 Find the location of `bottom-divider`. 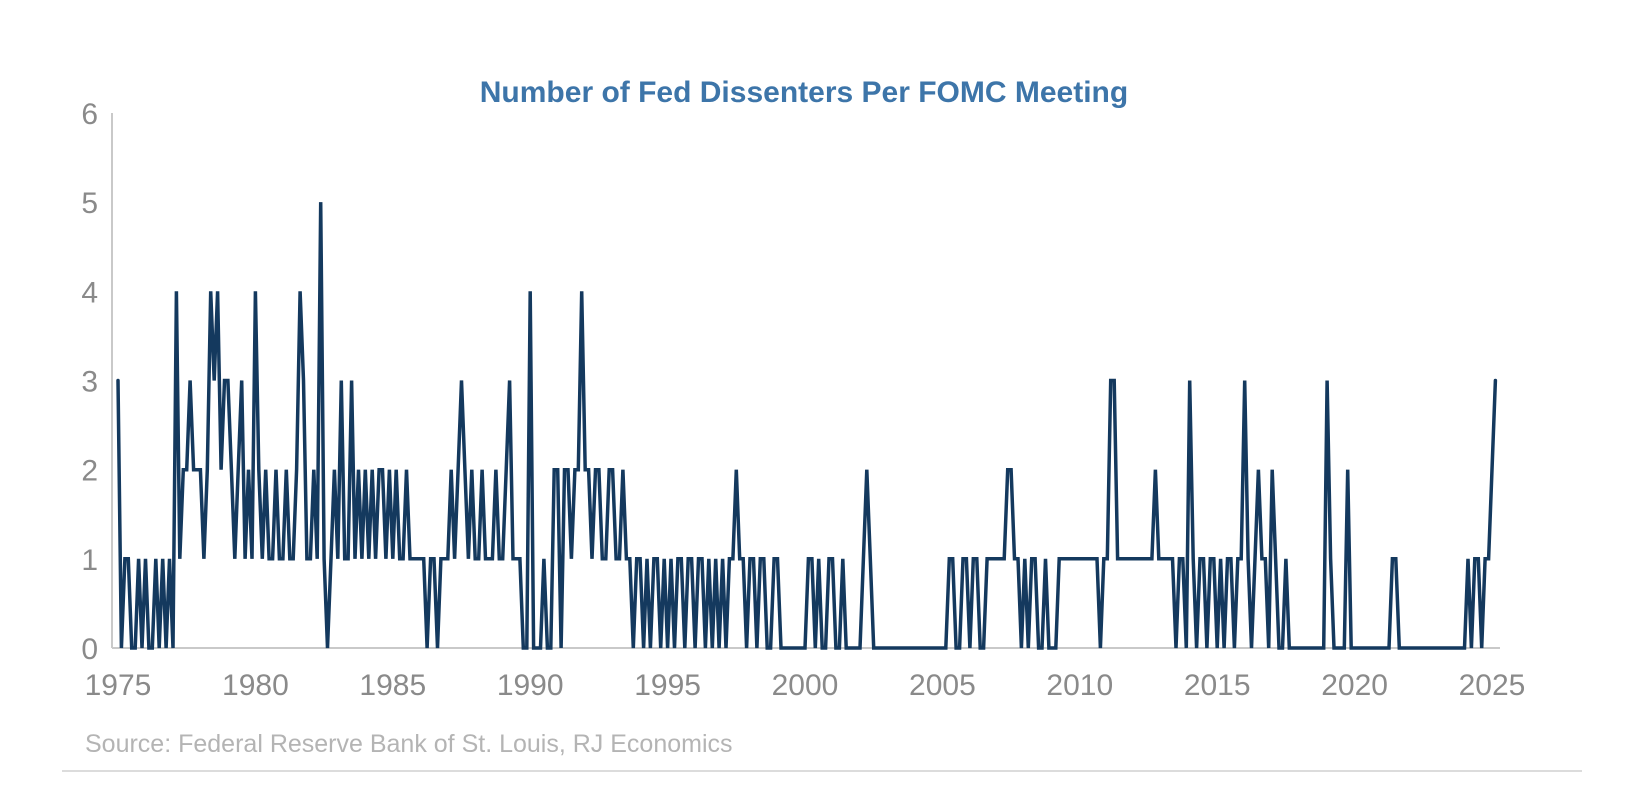

bottom-divider is located at coordinates (822, 771).